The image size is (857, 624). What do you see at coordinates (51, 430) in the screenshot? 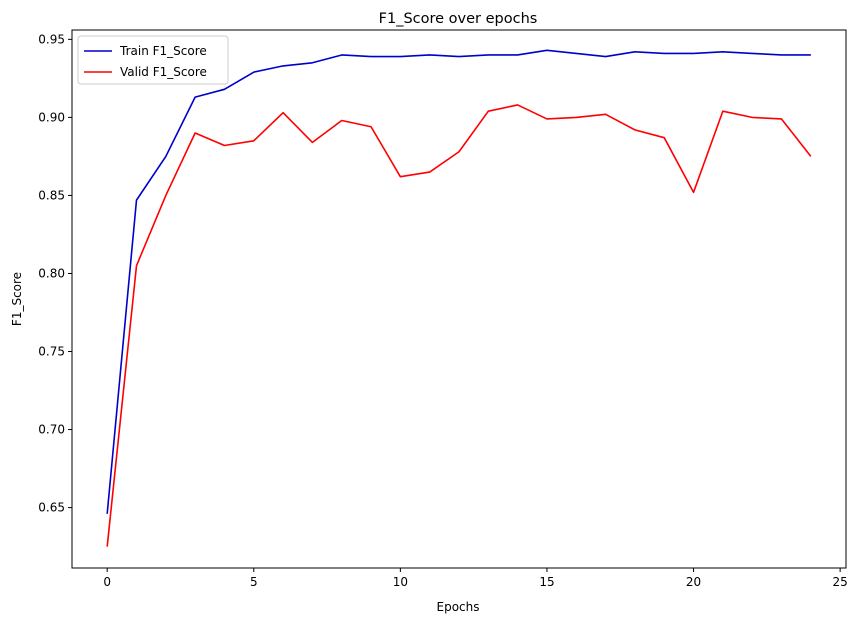
I see `y-tick-label: 0.70` at bounding box center [51, 430].